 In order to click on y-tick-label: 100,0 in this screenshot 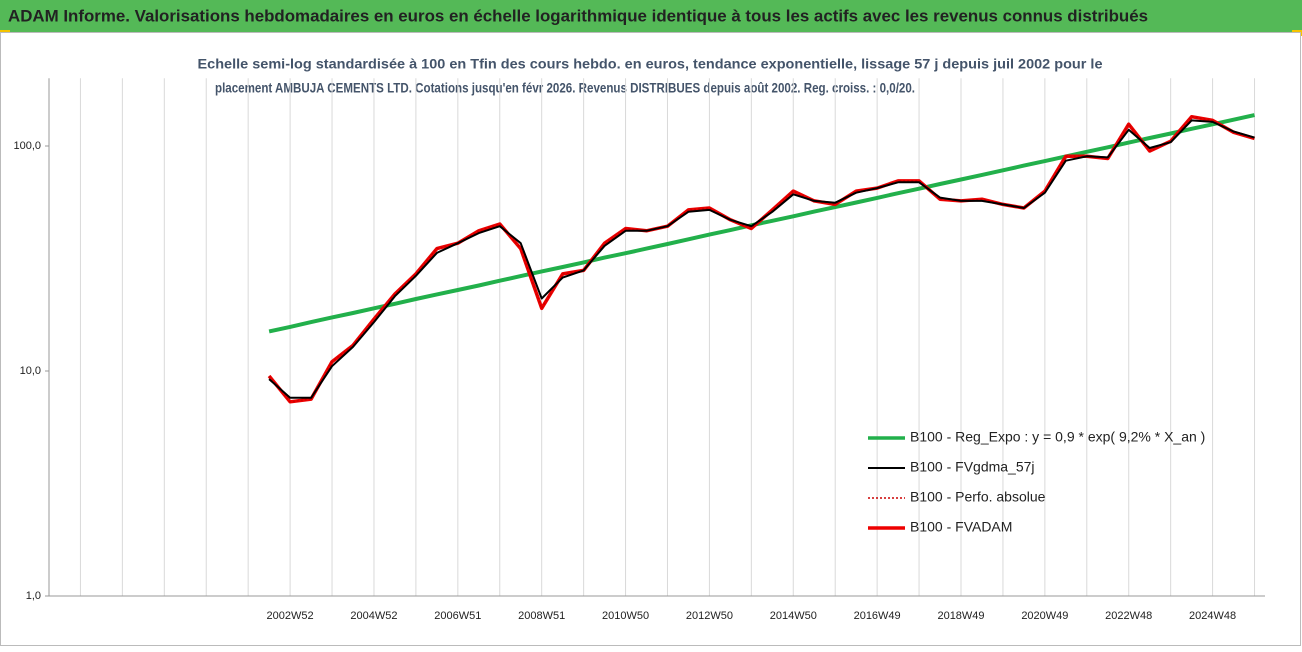, I will do `click(27, 146)`.